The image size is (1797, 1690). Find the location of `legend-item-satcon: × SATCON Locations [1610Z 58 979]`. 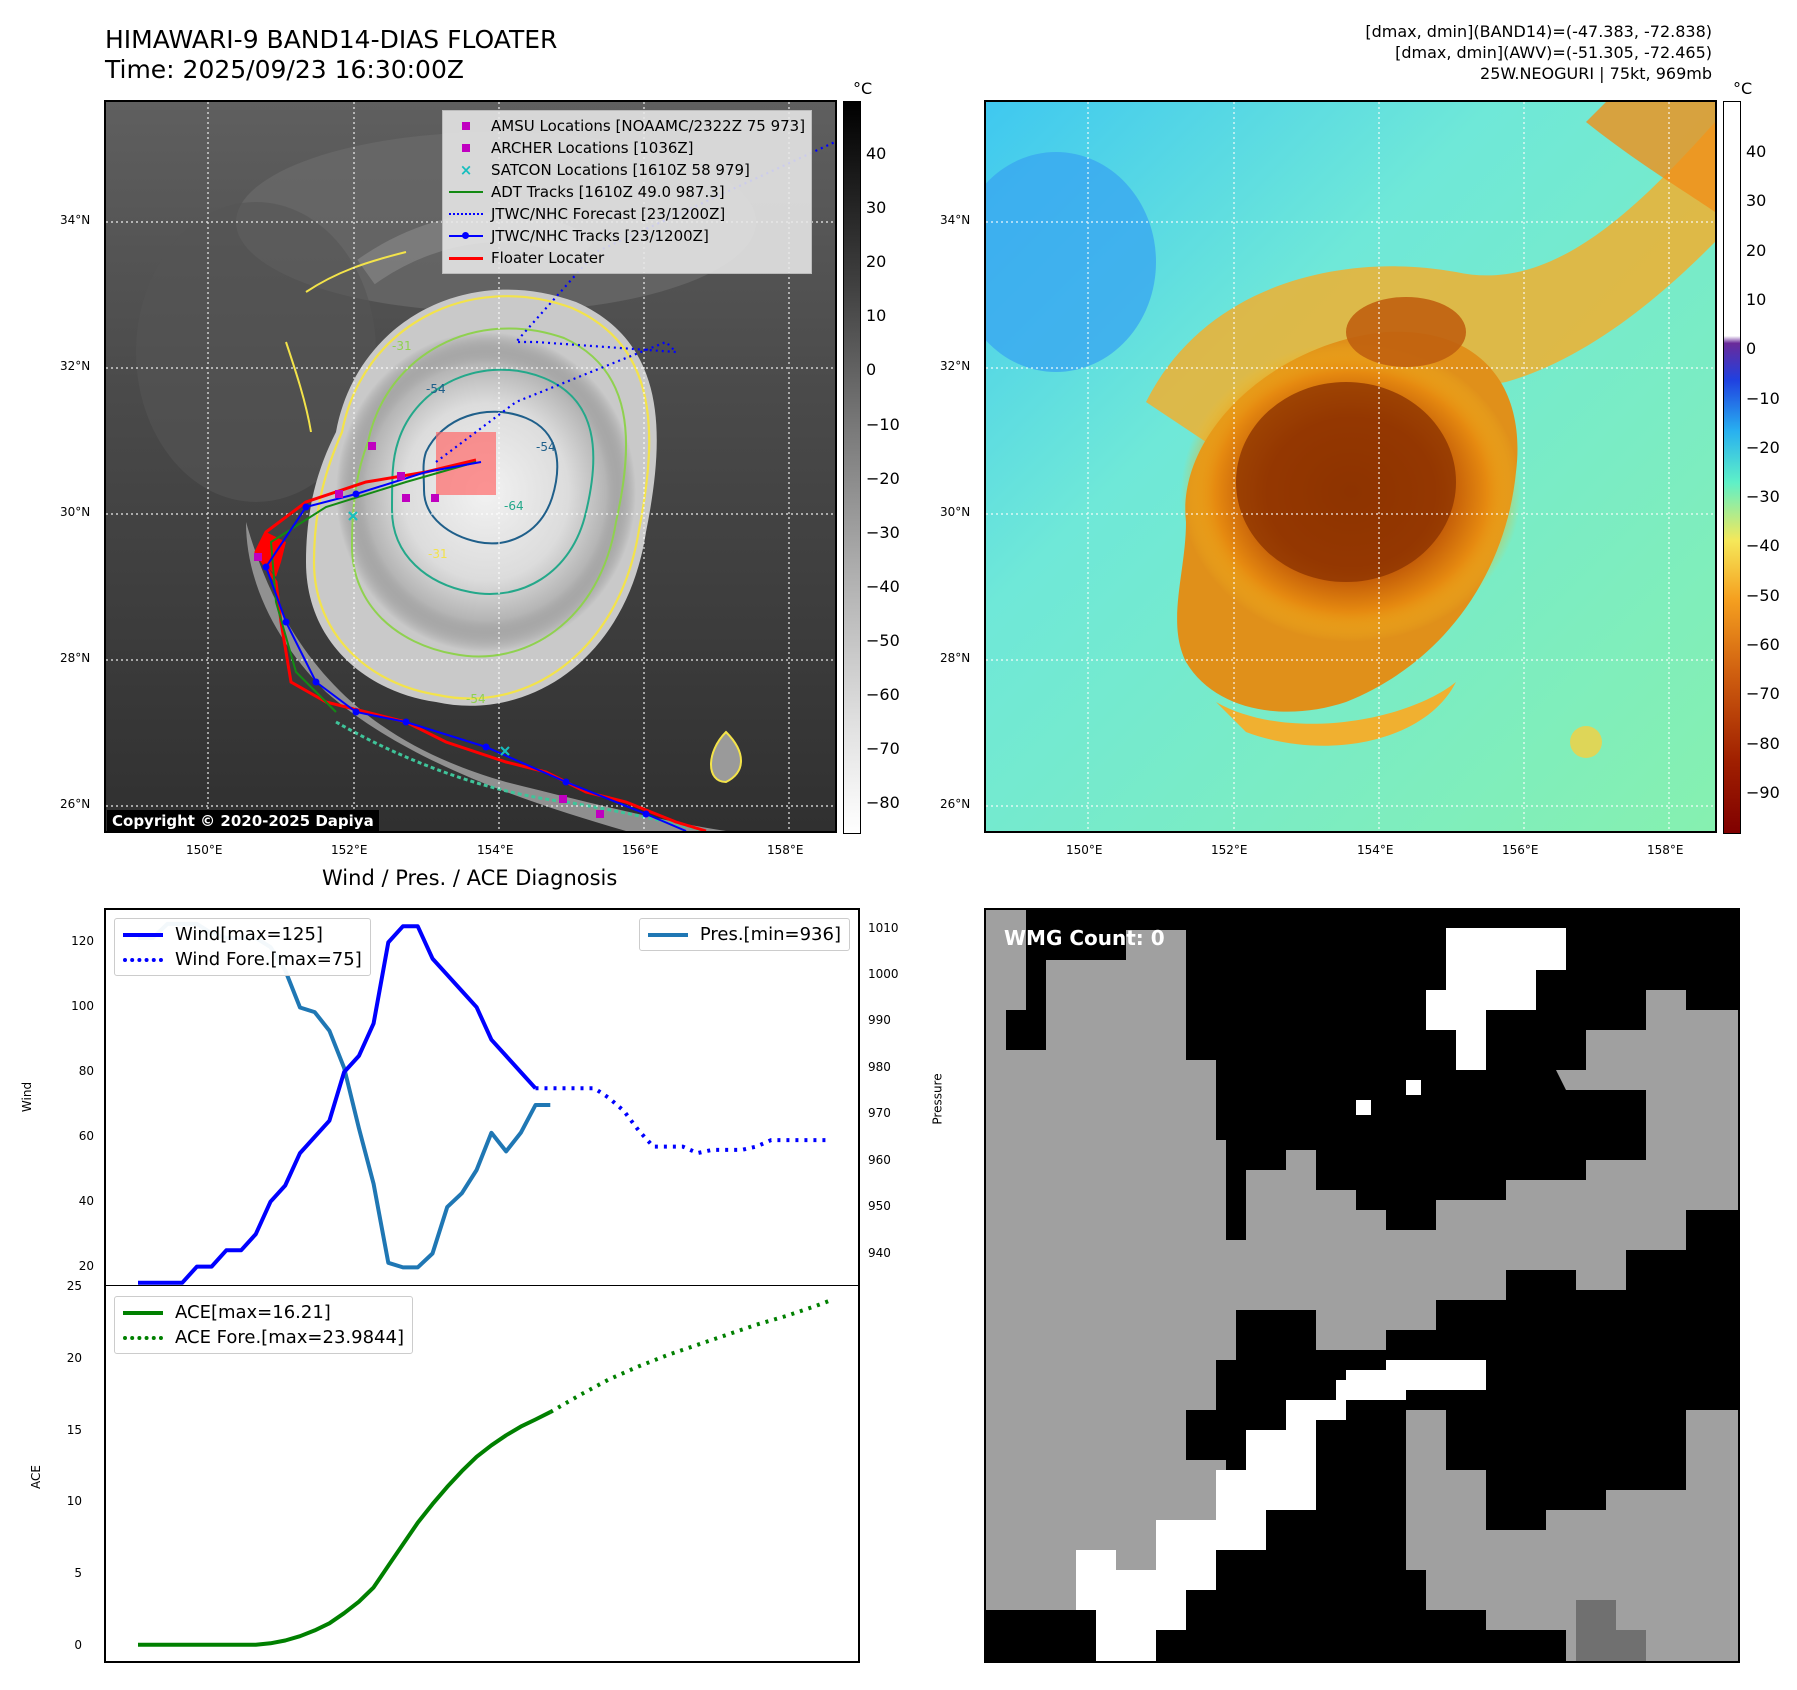

legend-item-satcon: × SATCON Locations [1610Z 58 979] is located at coordinates (604, 170).